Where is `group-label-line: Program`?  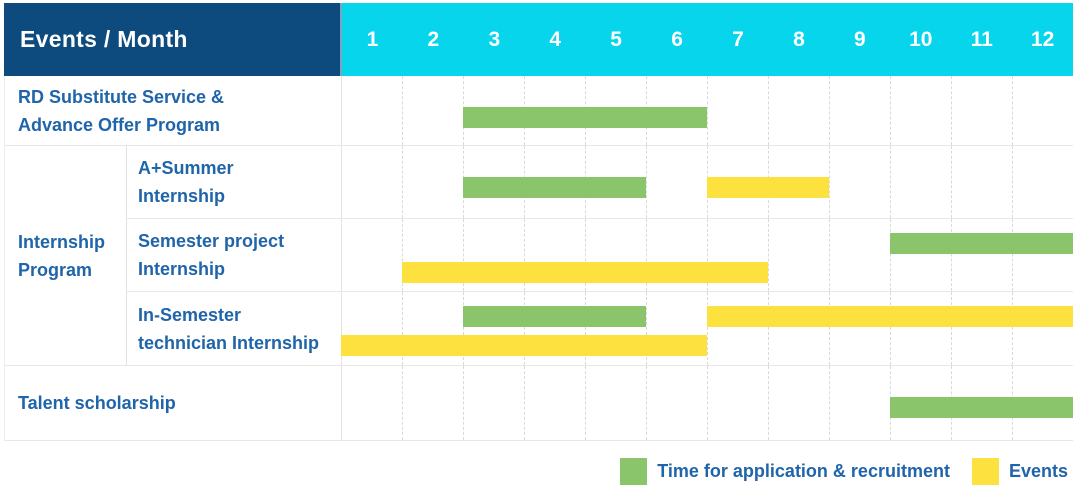 group-label-line: Program is located at coordinates (55, 269).